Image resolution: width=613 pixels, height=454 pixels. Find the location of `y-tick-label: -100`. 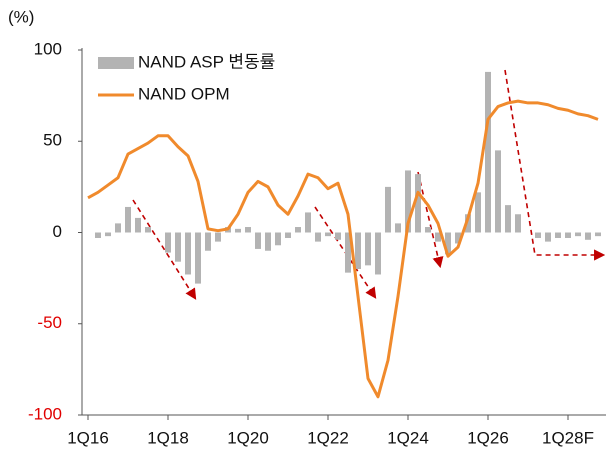

y-tick-label: -100 is located at coordinates (45, 413).